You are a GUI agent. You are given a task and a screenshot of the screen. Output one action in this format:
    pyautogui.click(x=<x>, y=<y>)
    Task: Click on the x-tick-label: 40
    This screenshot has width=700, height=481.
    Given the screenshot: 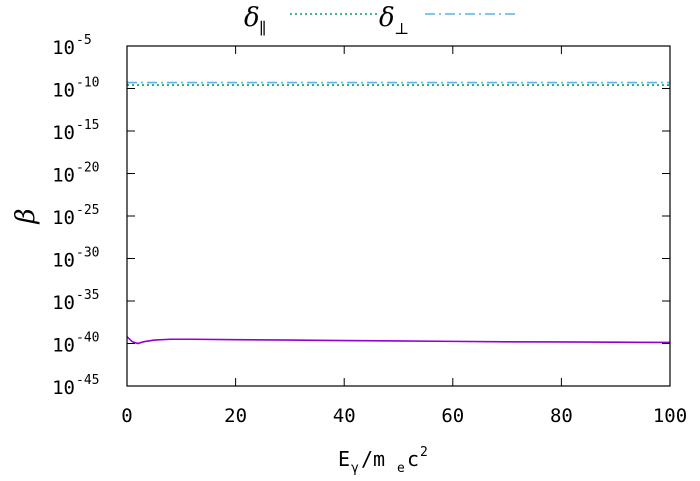 What is the action you would take?
    pyautogui.click(x=344, y=416)
    